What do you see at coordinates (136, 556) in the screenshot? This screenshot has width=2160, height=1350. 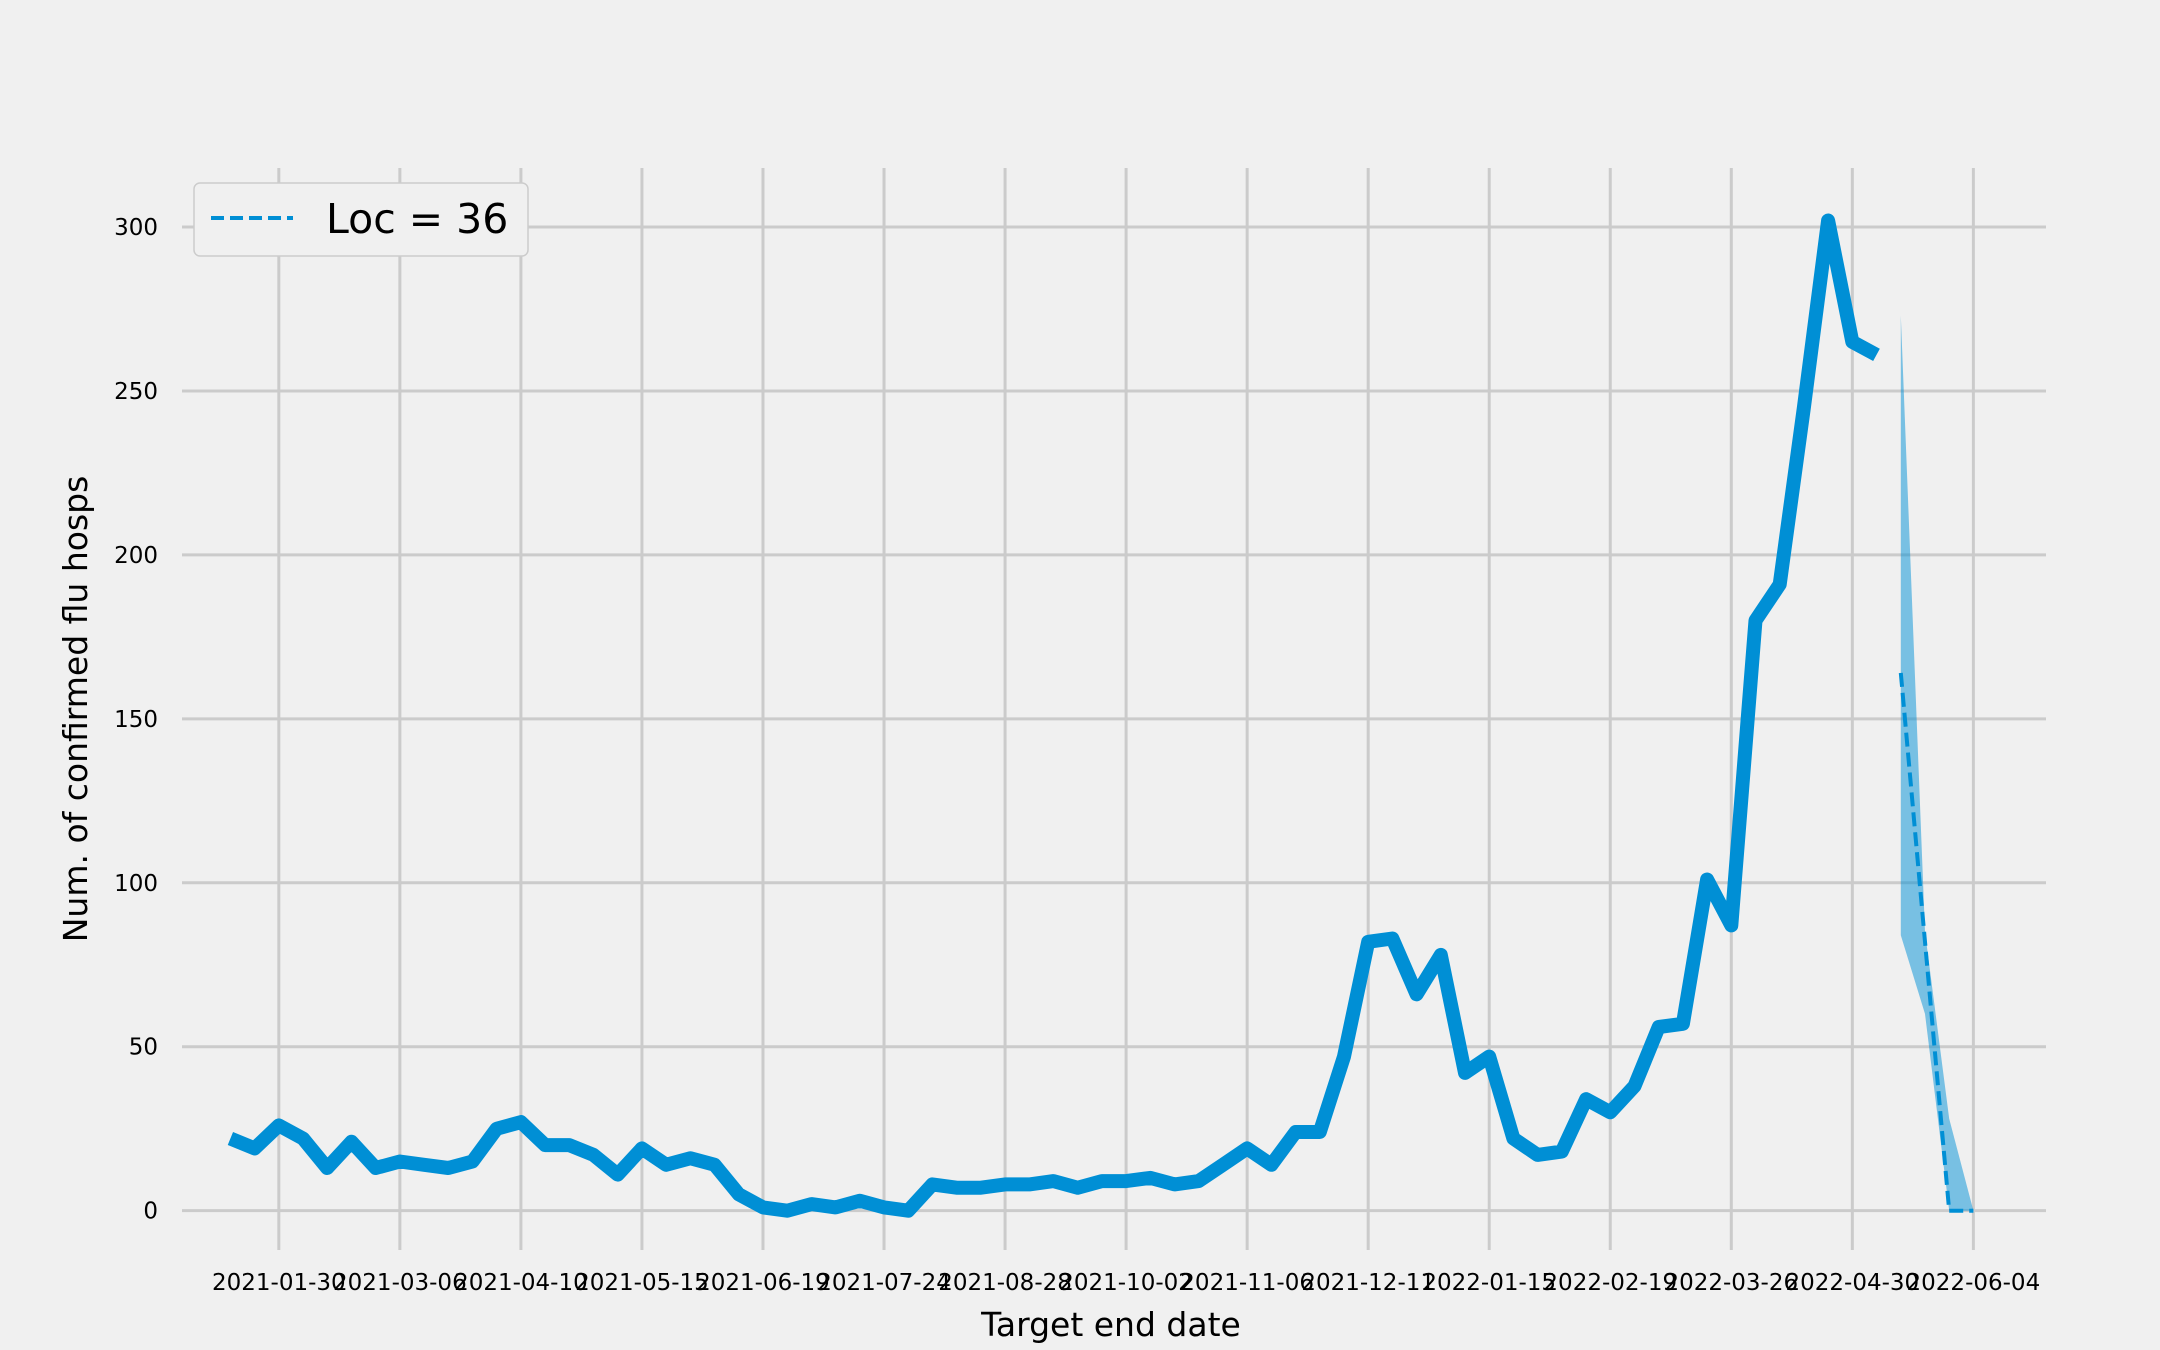 I see `y-tick-label: 200` at bounding box center [136, 556].